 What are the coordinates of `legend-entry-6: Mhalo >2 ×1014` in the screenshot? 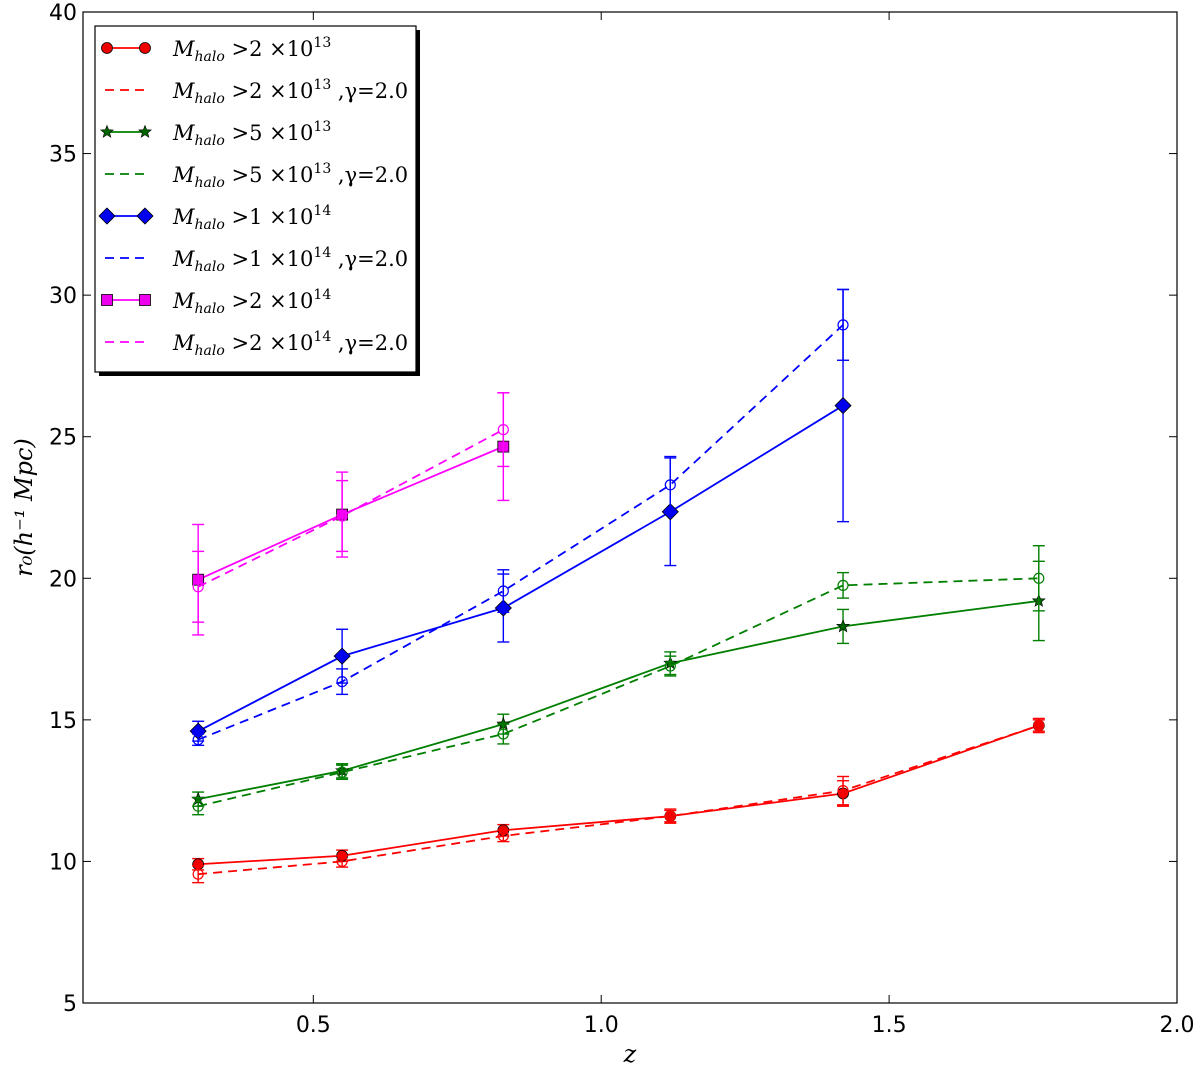 It's located at (216, 302).